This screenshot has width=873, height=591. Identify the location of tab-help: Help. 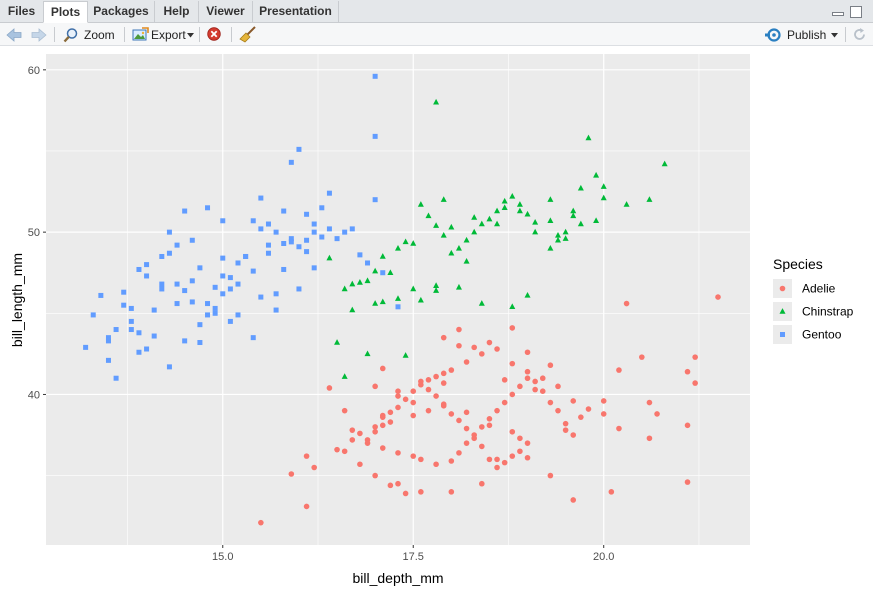
(177, 12).